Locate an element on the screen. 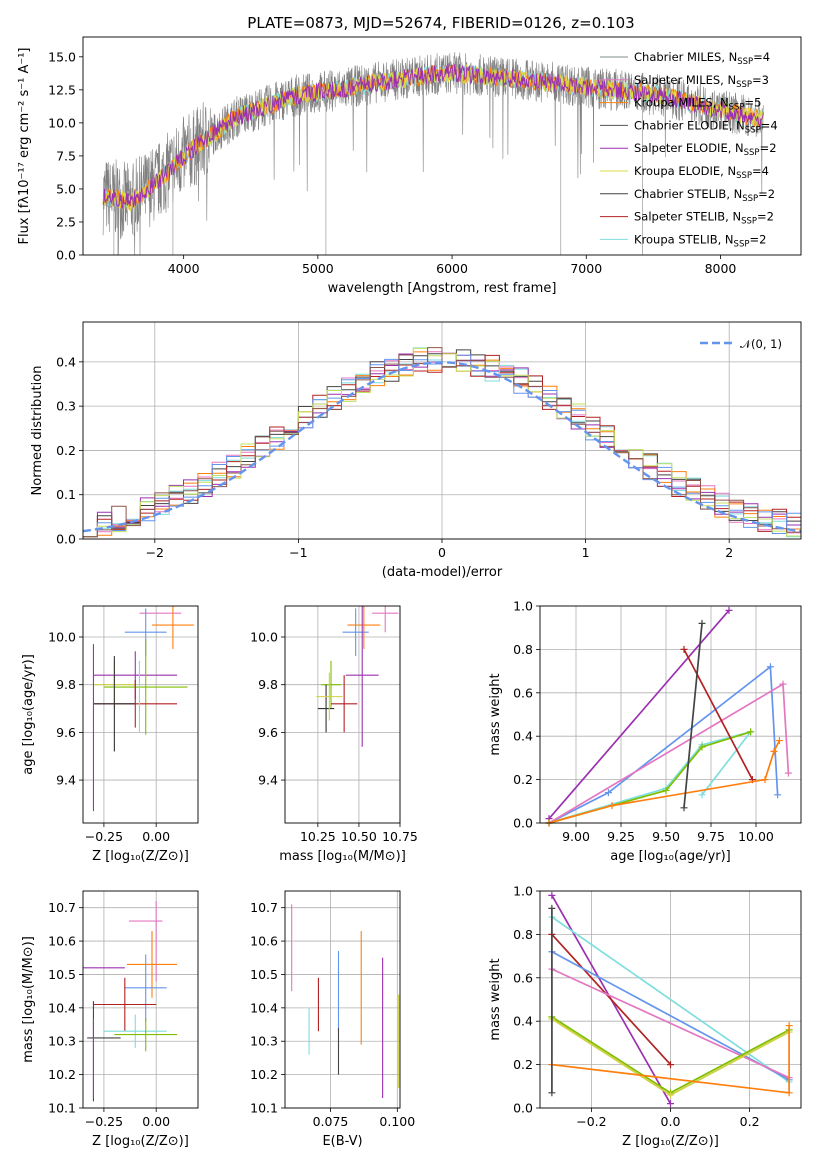 Image resolution: width=819 pixels, height=1170 pixels. mass_vs_ebv-frame is located at coordinates (342, 999).